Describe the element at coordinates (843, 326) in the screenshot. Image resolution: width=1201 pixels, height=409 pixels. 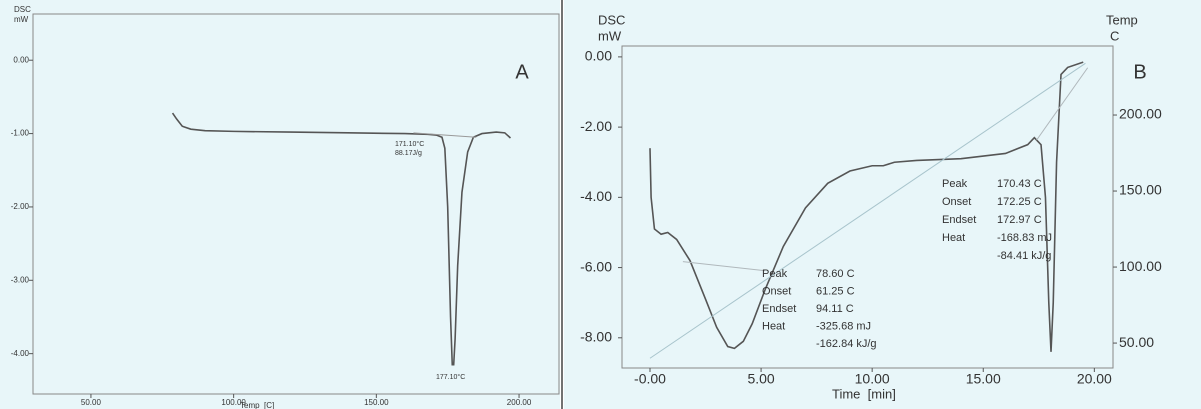
I see `table-value: -325.68 mJ` at that location.